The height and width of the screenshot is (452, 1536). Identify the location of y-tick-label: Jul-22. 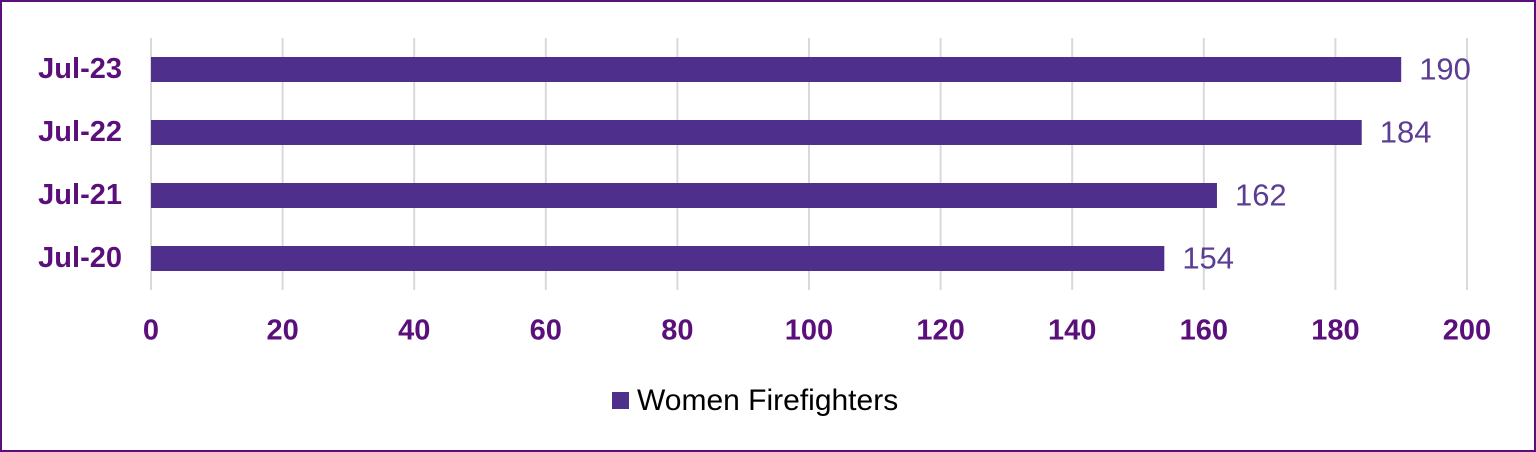
(80, 132).